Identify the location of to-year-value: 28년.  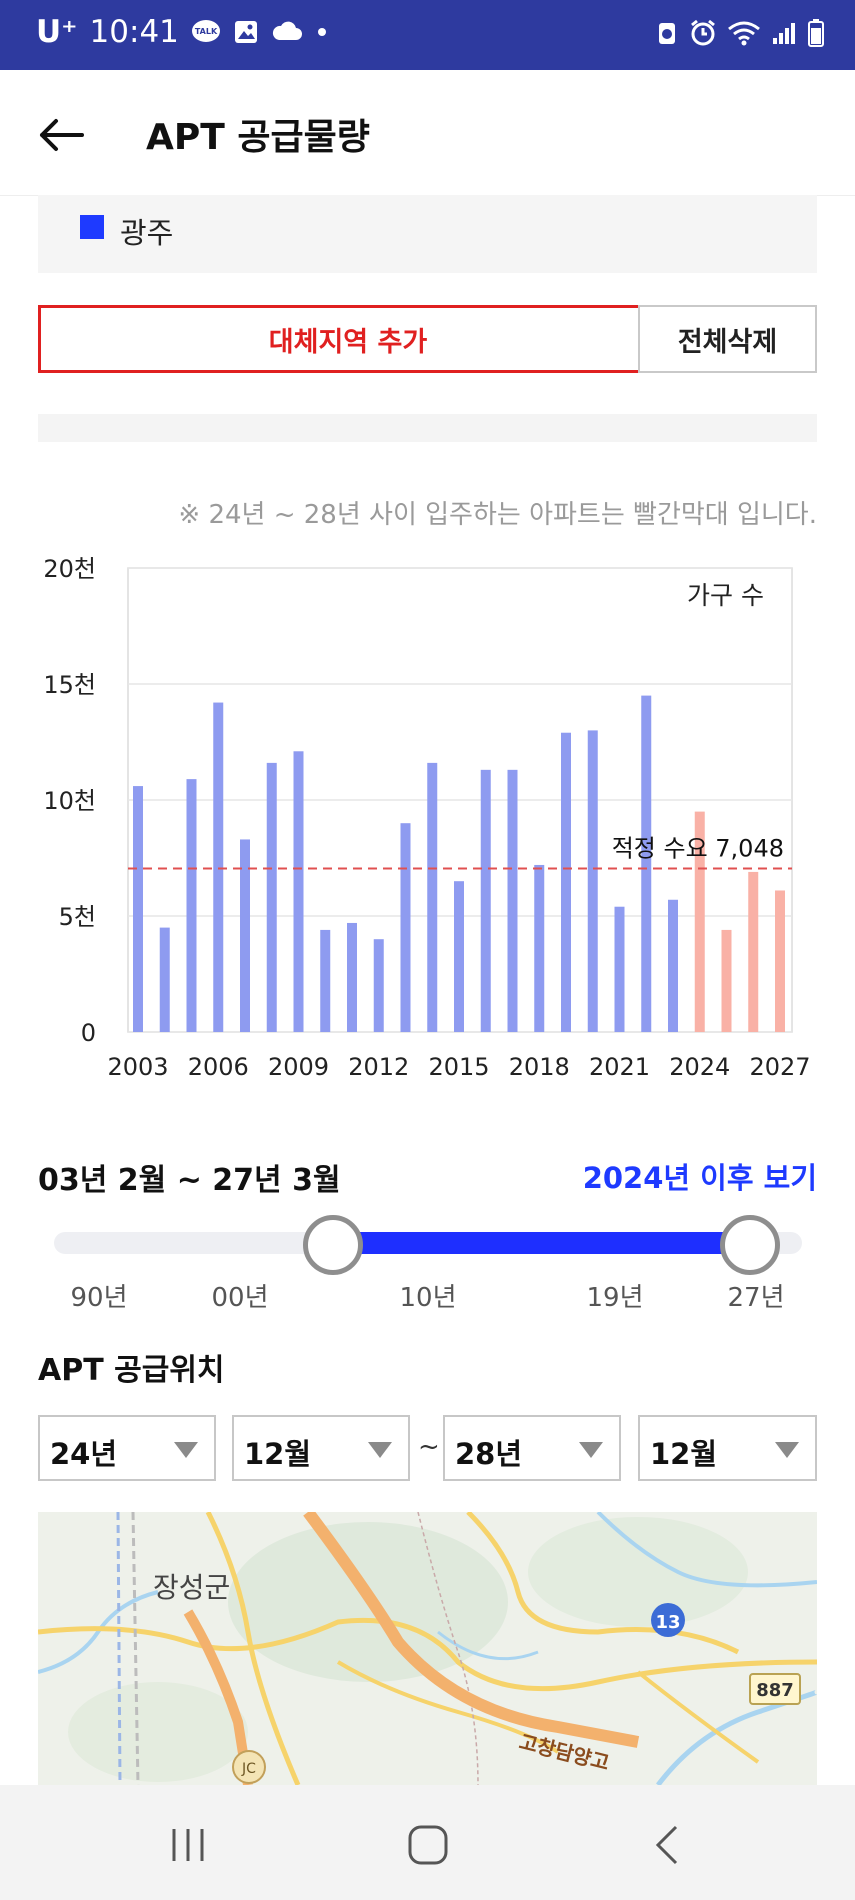
(489, 1454).